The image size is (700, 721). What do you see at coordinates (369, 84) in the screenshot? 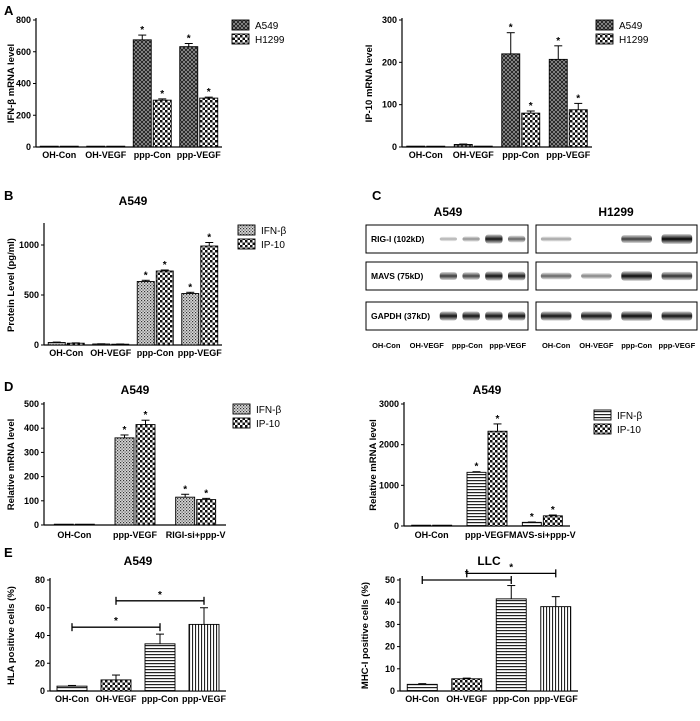
I see `y-axis-label: IP-10 mRNA level` at bounding box center [369, 84].